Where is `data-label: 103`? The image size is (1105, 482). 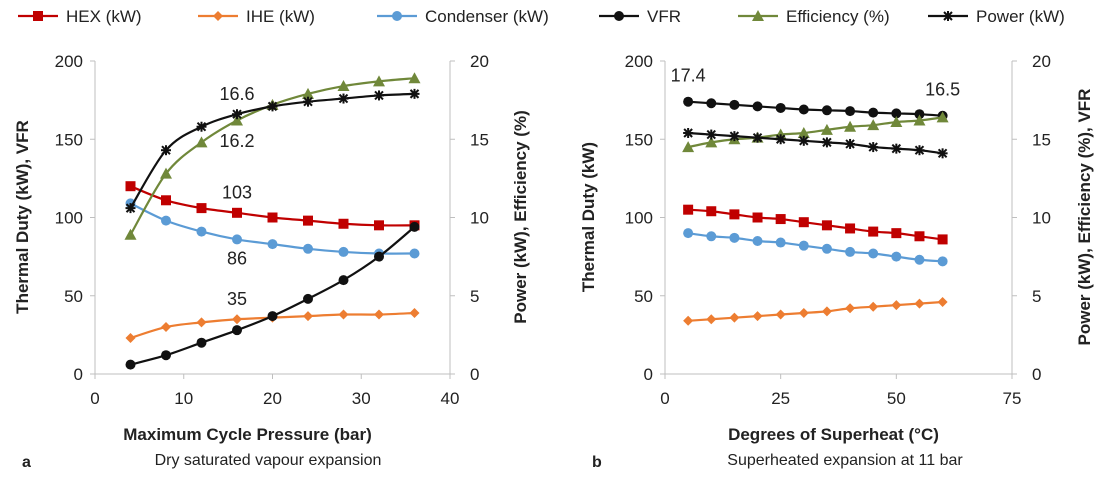 data-label: 103 is located at coordinates (237, 193).